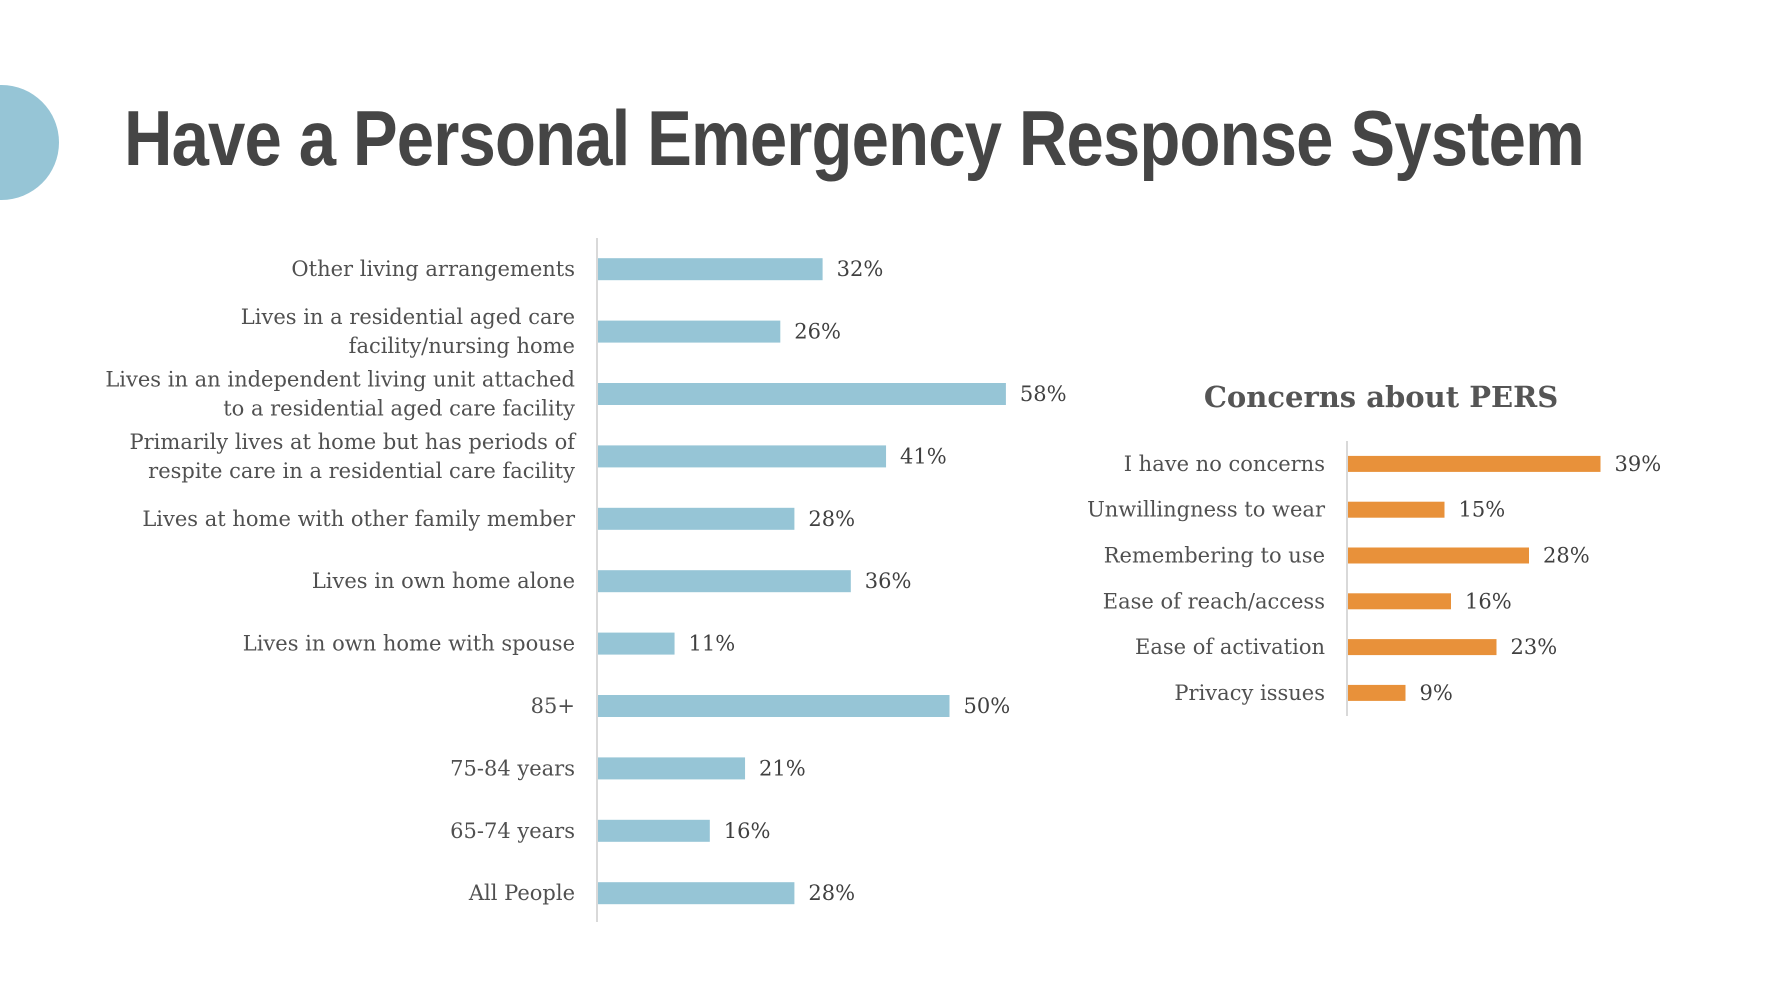 The image size is (1765, 999). Describe the element at coordinates (710, 269) in the screenshot. I see `living-bar-other-living-arrangements` at that location.